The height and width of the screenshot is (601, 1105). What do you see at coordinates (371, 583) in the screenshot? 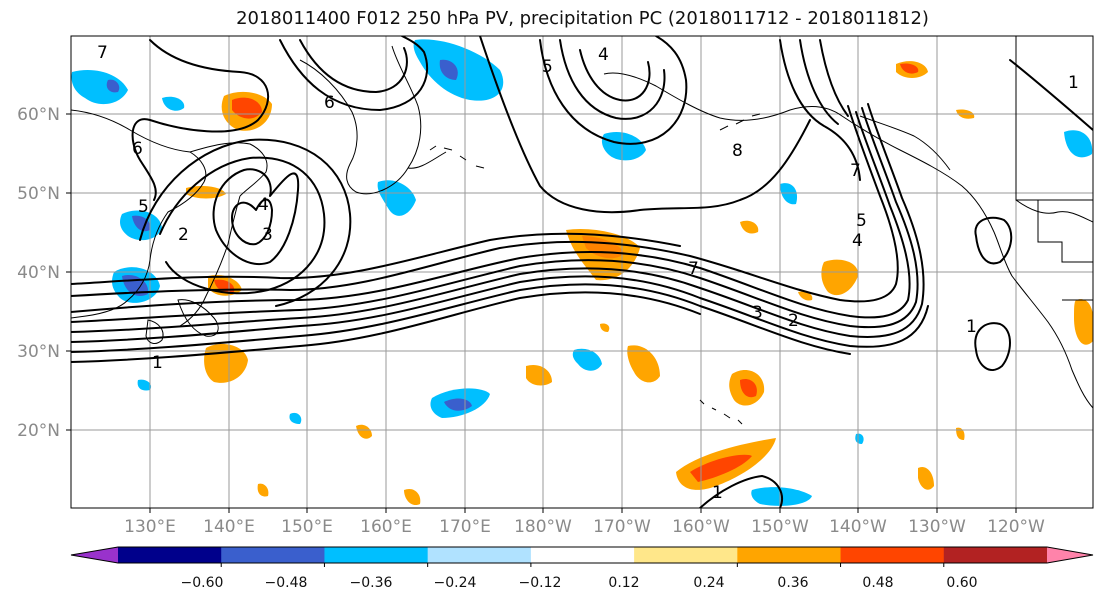
I see `colorbar-tick-label: −0.36` at bounding box center [371, 583].